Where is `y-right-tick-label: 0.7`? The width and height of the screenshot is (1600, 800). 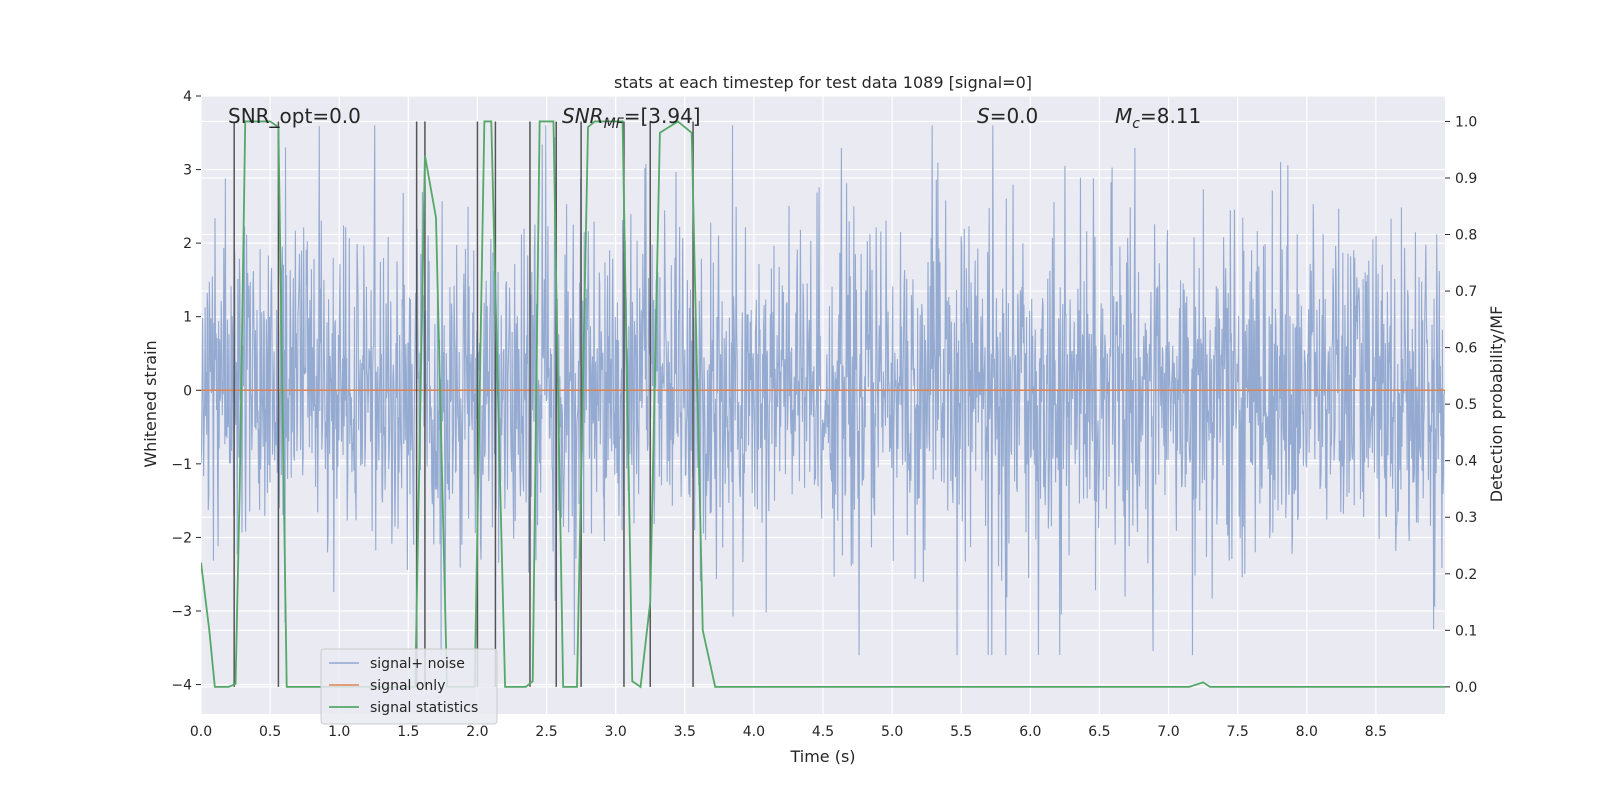
y-right-tick-label: 0.7 is located at coordinates (1466, 292).